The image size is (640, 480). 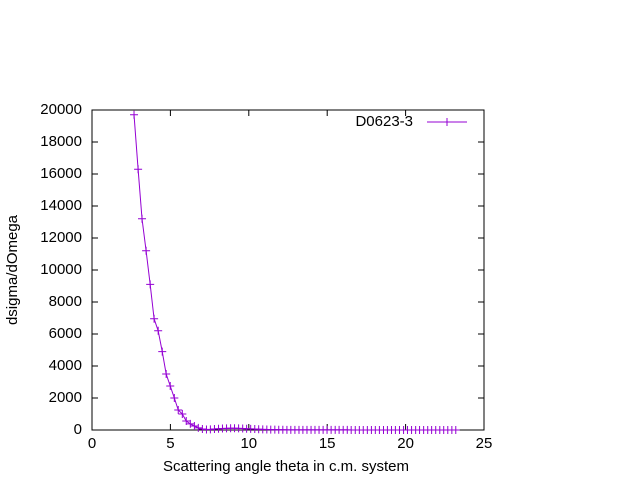 I want to click on y-tick-label: 20000, so click(x=61, y=109).